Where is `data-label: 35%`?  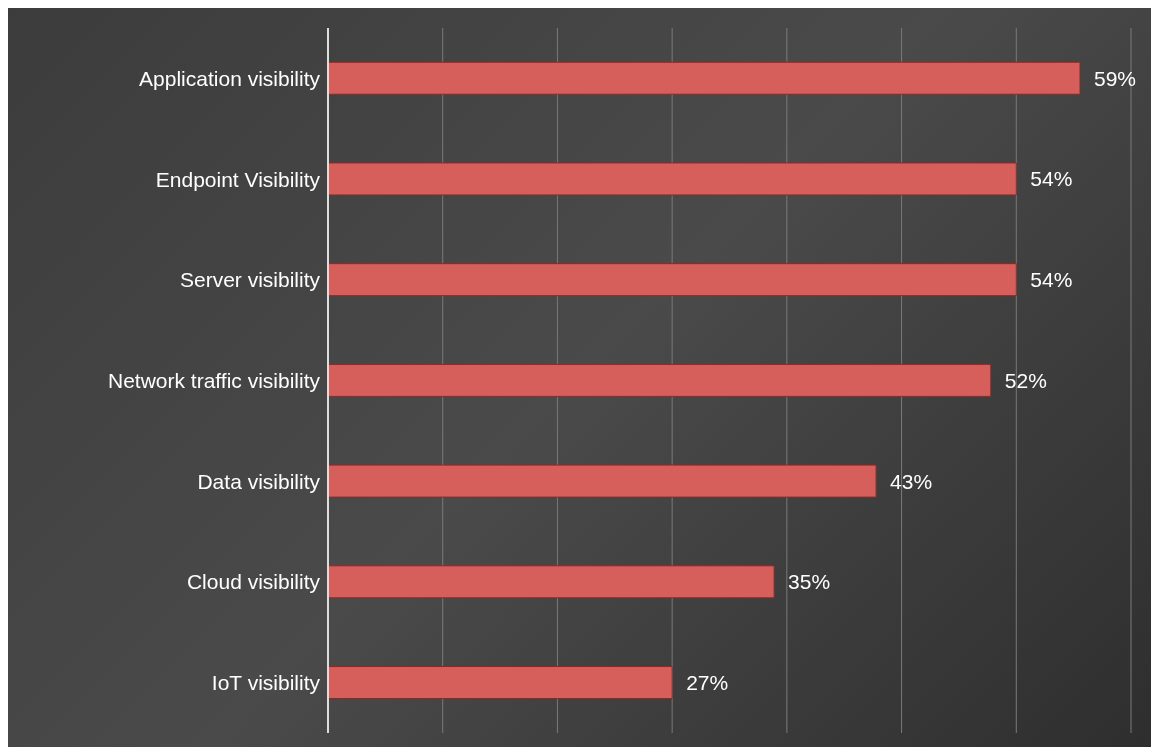 data-label: 35% is located at coordinates (809, 582).